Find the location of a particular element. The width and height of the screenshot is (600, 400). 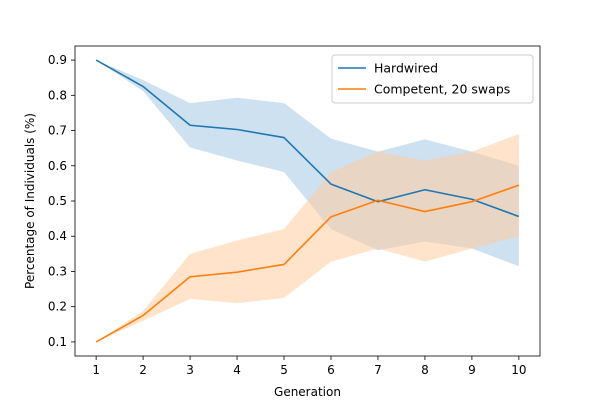

y-axis-label: Percentage of Individuals (%) is located at coordinates (30, 201).